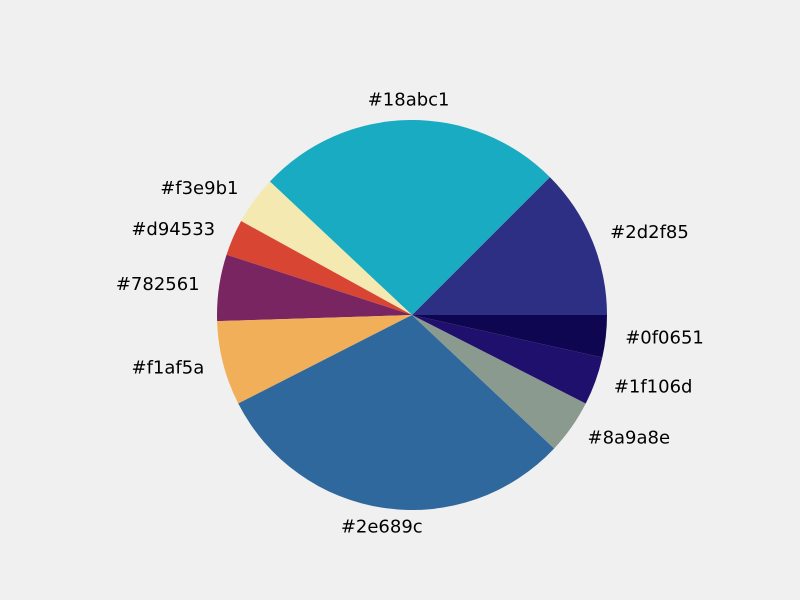 This screenshot has width=800, height=600. I want to click on pie-slice-label-9: #0f0651, so click(664, 338).